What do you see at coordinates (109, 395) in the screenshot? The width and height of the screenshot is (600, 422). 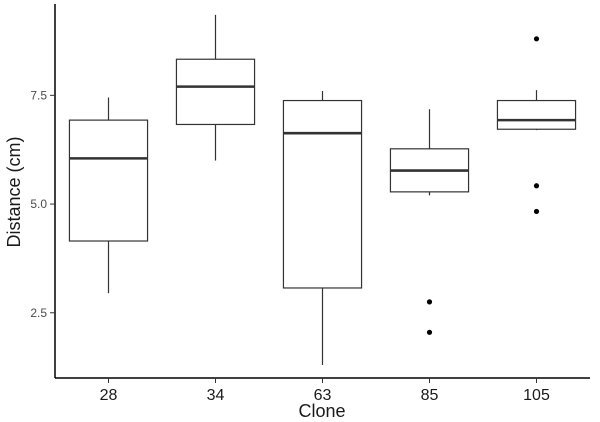 I see `x-tick-label: 28` at bounding box center [109, 395].